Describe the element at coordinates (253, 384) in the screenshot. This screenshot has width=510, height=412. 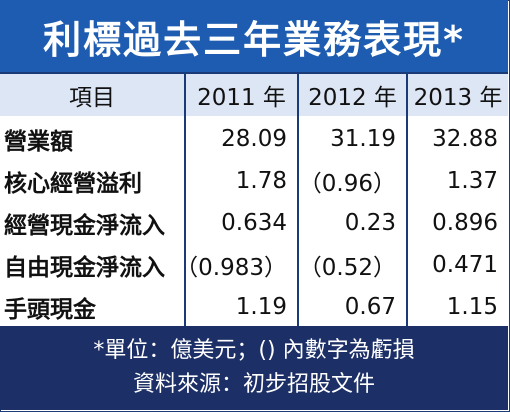
I see `footnote-source: 資料來源：初步招股文件` at that location.